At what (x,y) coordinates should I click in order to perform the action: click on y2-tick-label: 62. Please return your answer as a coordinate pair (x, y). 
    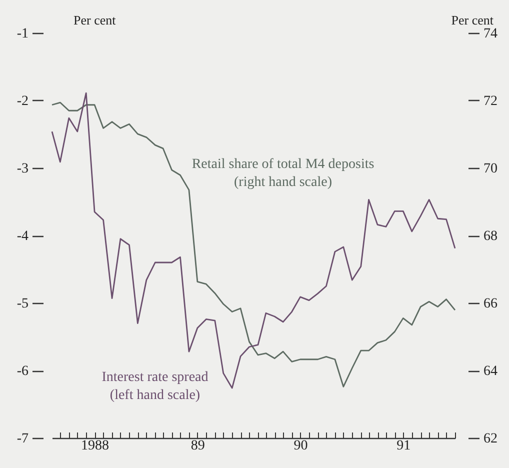
    Looking at the image, I should click on (491, 439).